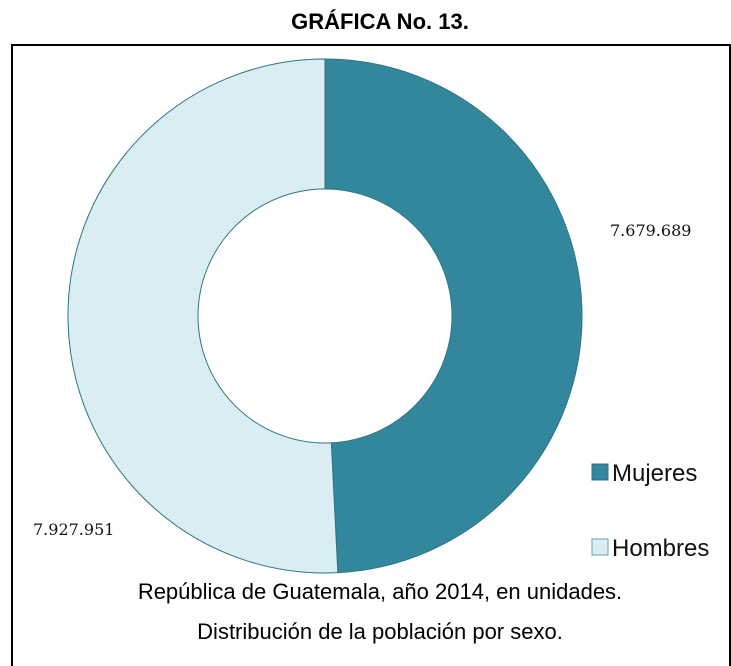 Image resolution: width=731 pixels, height=666 pixels. Describe the element at coordinates (325, 316) in the screenshot. I see `donut-hole` at that location.